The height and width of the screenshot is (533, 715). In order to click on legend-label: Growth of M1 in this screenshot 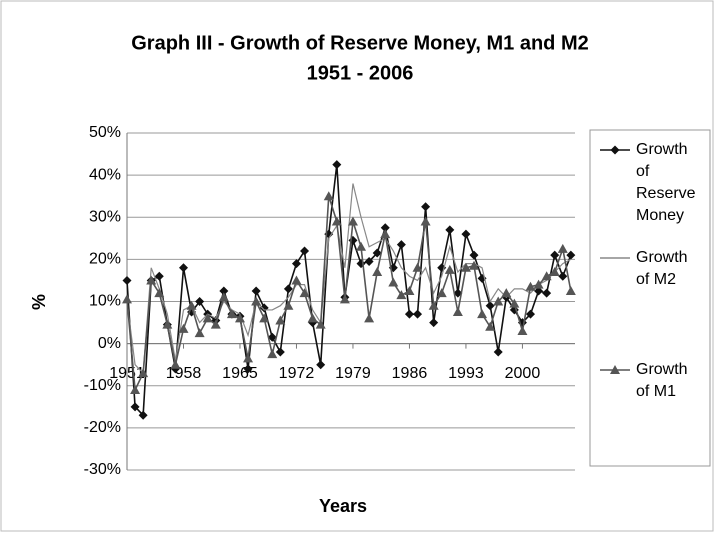, I will do `click(664, 380)`.